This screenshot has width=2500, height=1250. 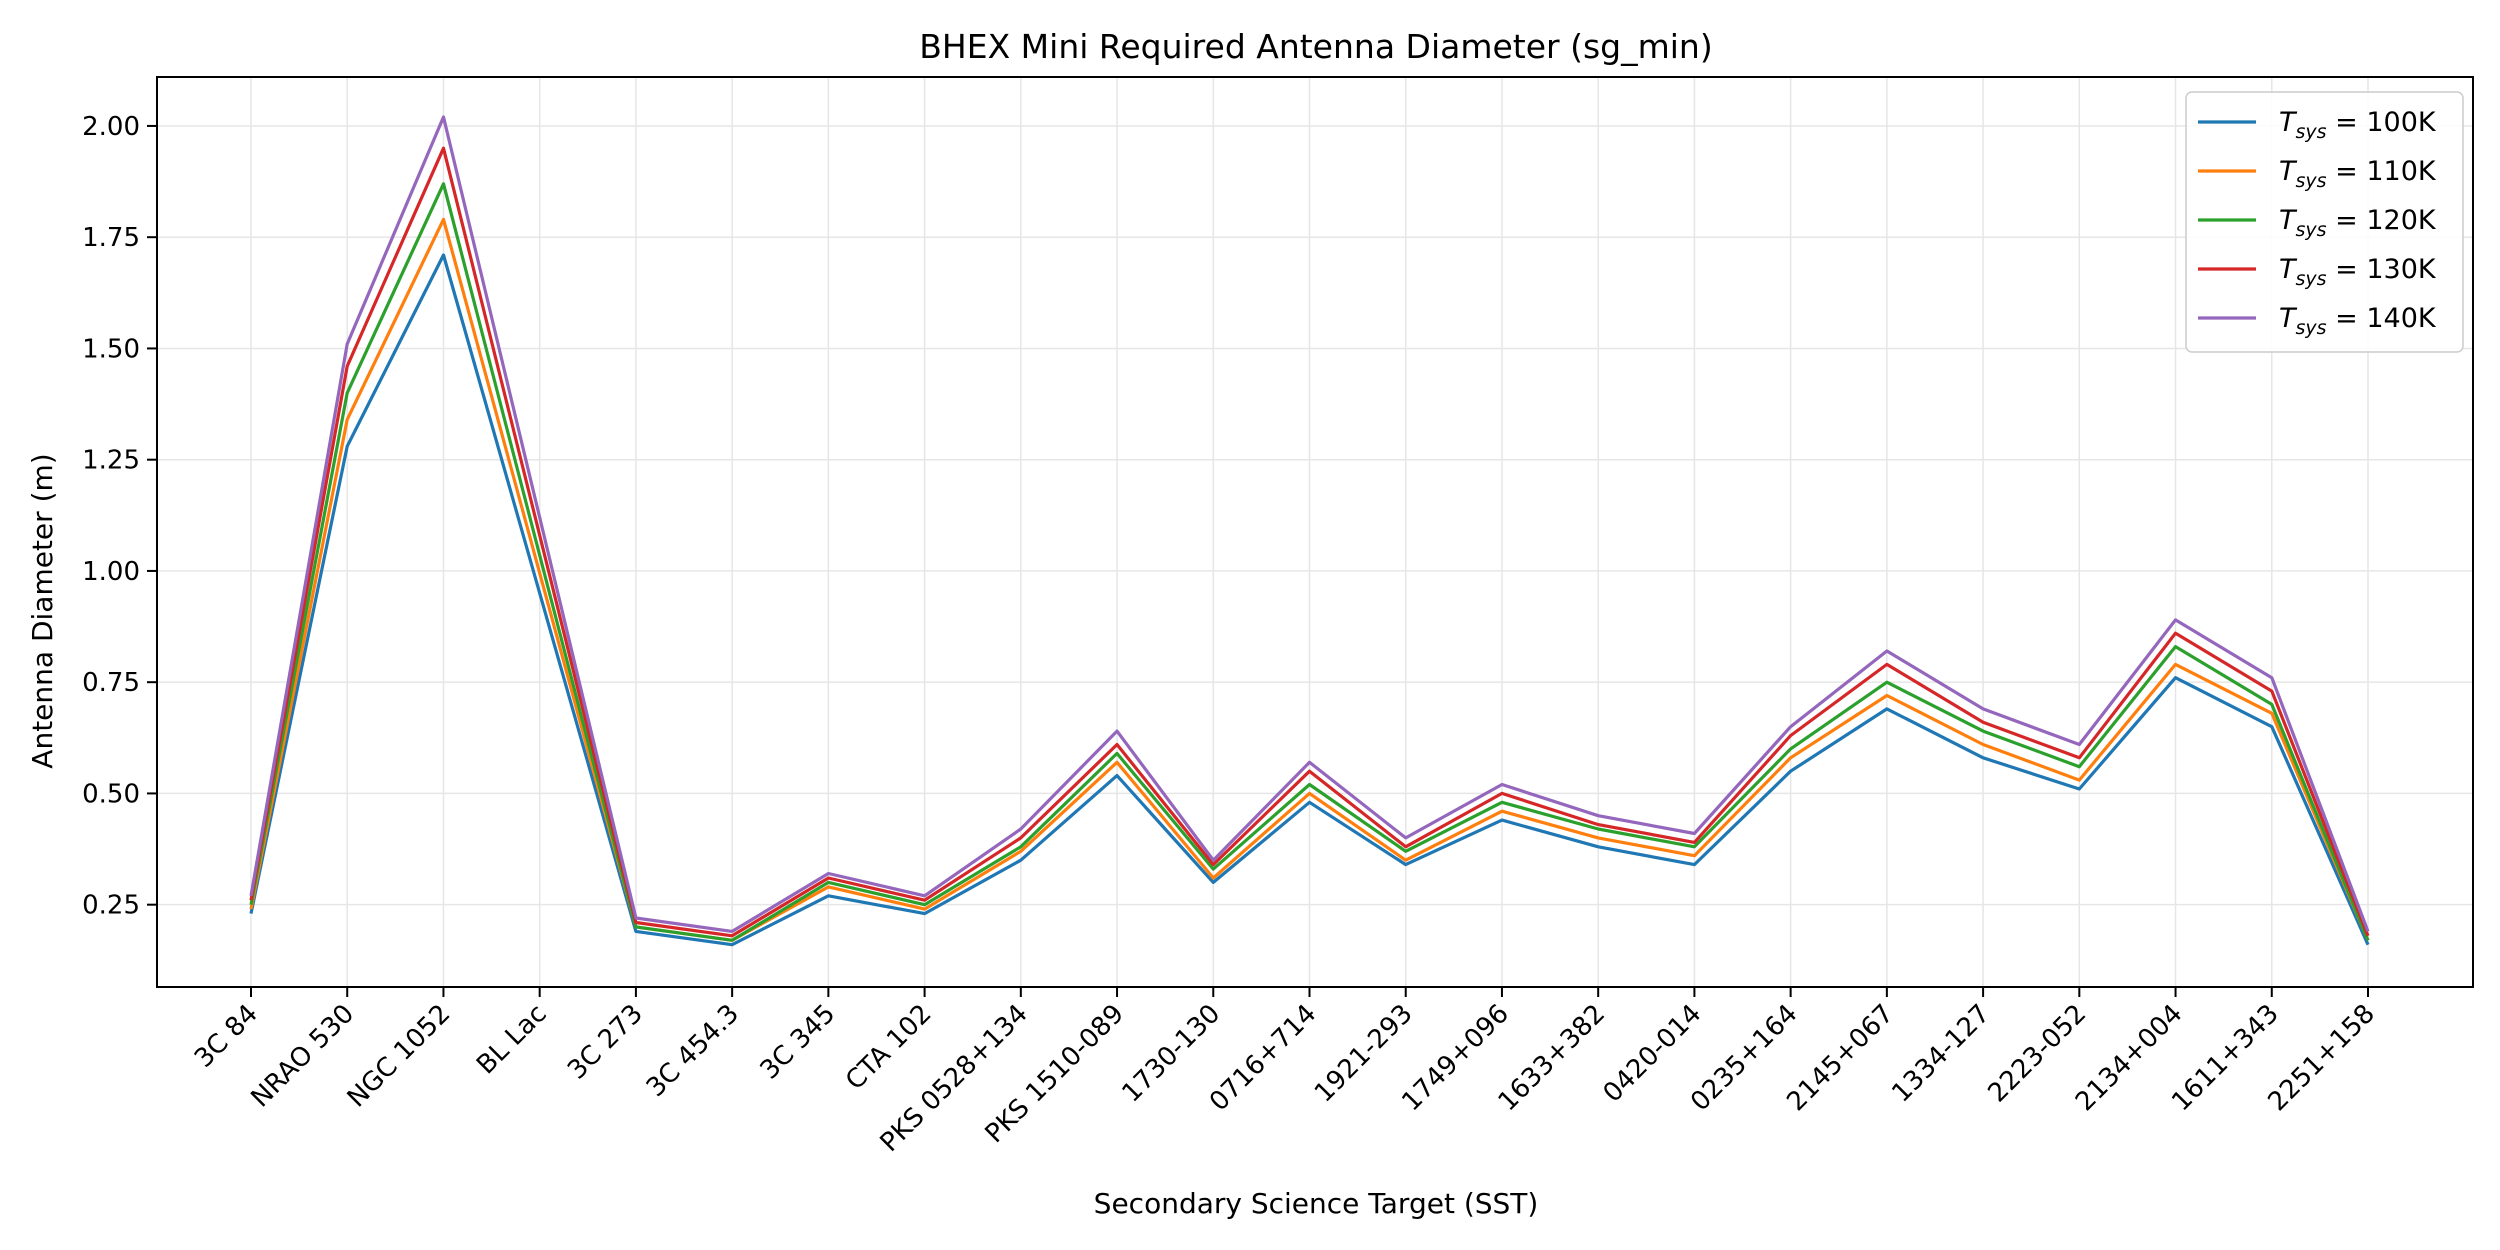 I want to click on y-tick-label: 1.75, so click(x=111, y=238).